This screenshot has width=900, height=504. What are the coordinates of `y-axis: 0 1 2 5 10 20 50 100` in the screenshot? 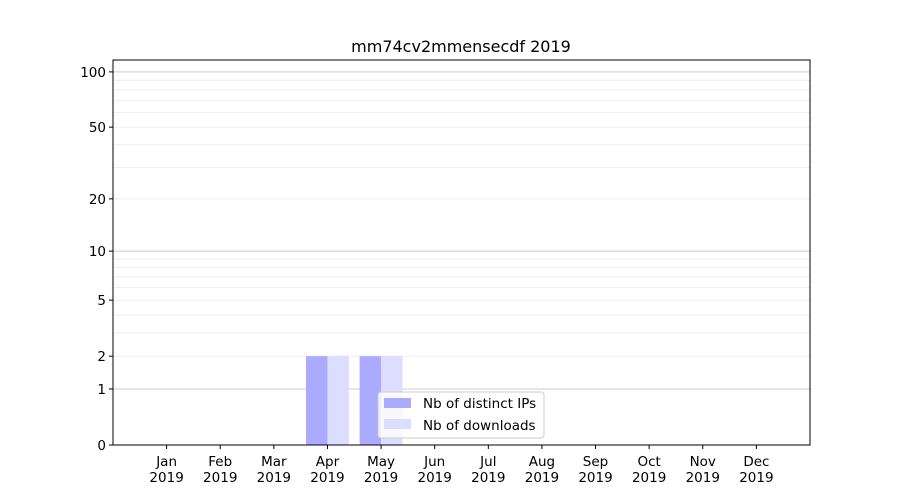 It's located at (96, 259).